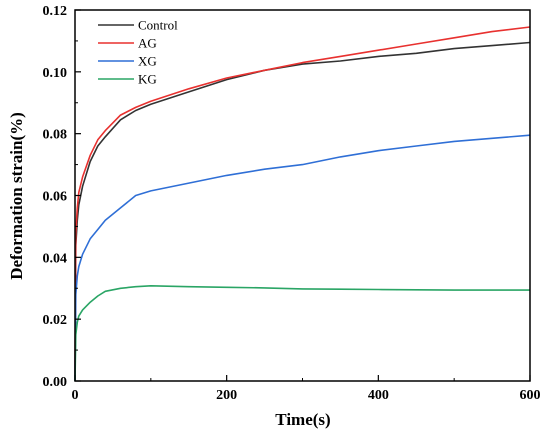  I want to click on legend-label-kg: KG, so click(147, 79).